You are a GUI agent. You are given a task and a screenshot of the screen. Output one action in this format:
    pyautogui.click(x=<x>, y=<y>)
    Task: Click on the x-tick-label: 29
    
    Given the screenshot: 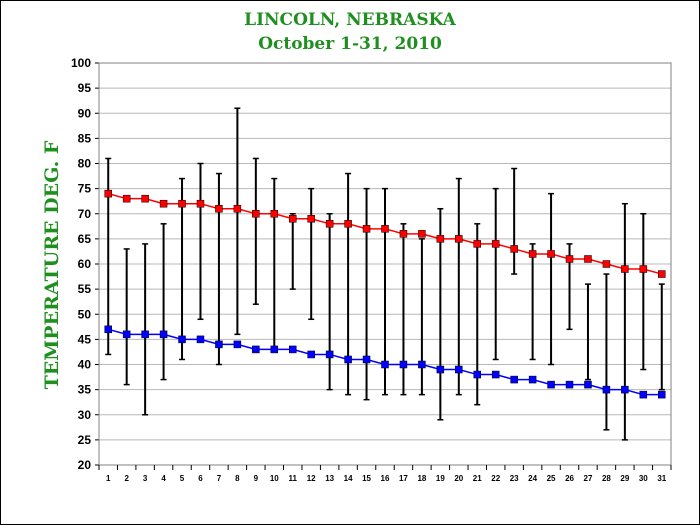 What is the action you would take?
    pyautogui.click(x=624, y=478)
    